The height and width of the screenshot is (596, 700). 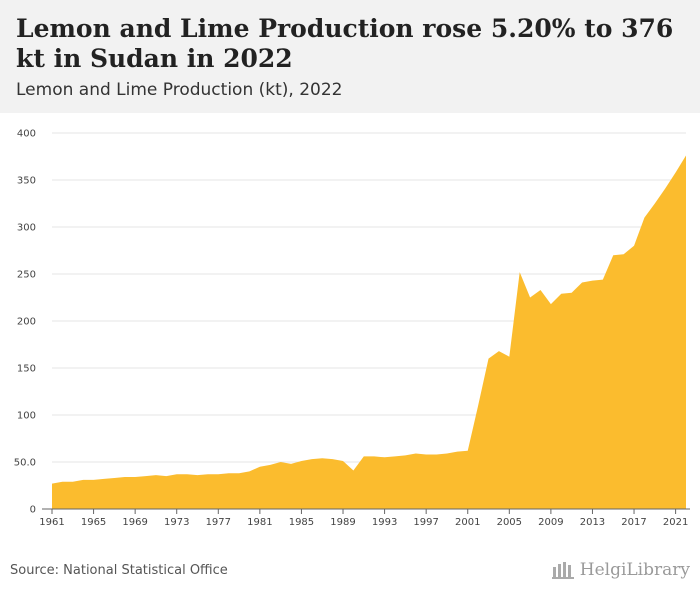 What do you see at coordinates (342, 522) in the screenshot?
I see `x-tick-label: 1989` at bounding box center [342, 522].